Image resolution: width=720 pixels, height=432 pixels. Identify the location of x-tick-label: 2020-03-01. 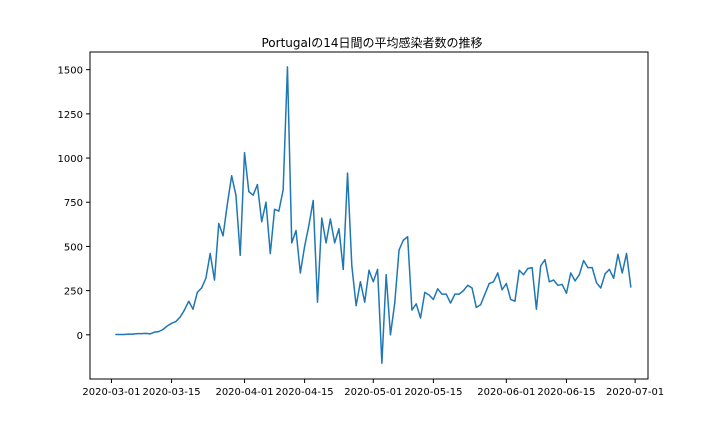
(111, 392).